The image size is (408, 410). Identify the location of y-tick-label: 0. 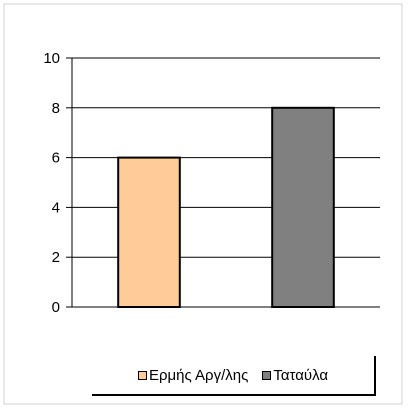
(56, 307).